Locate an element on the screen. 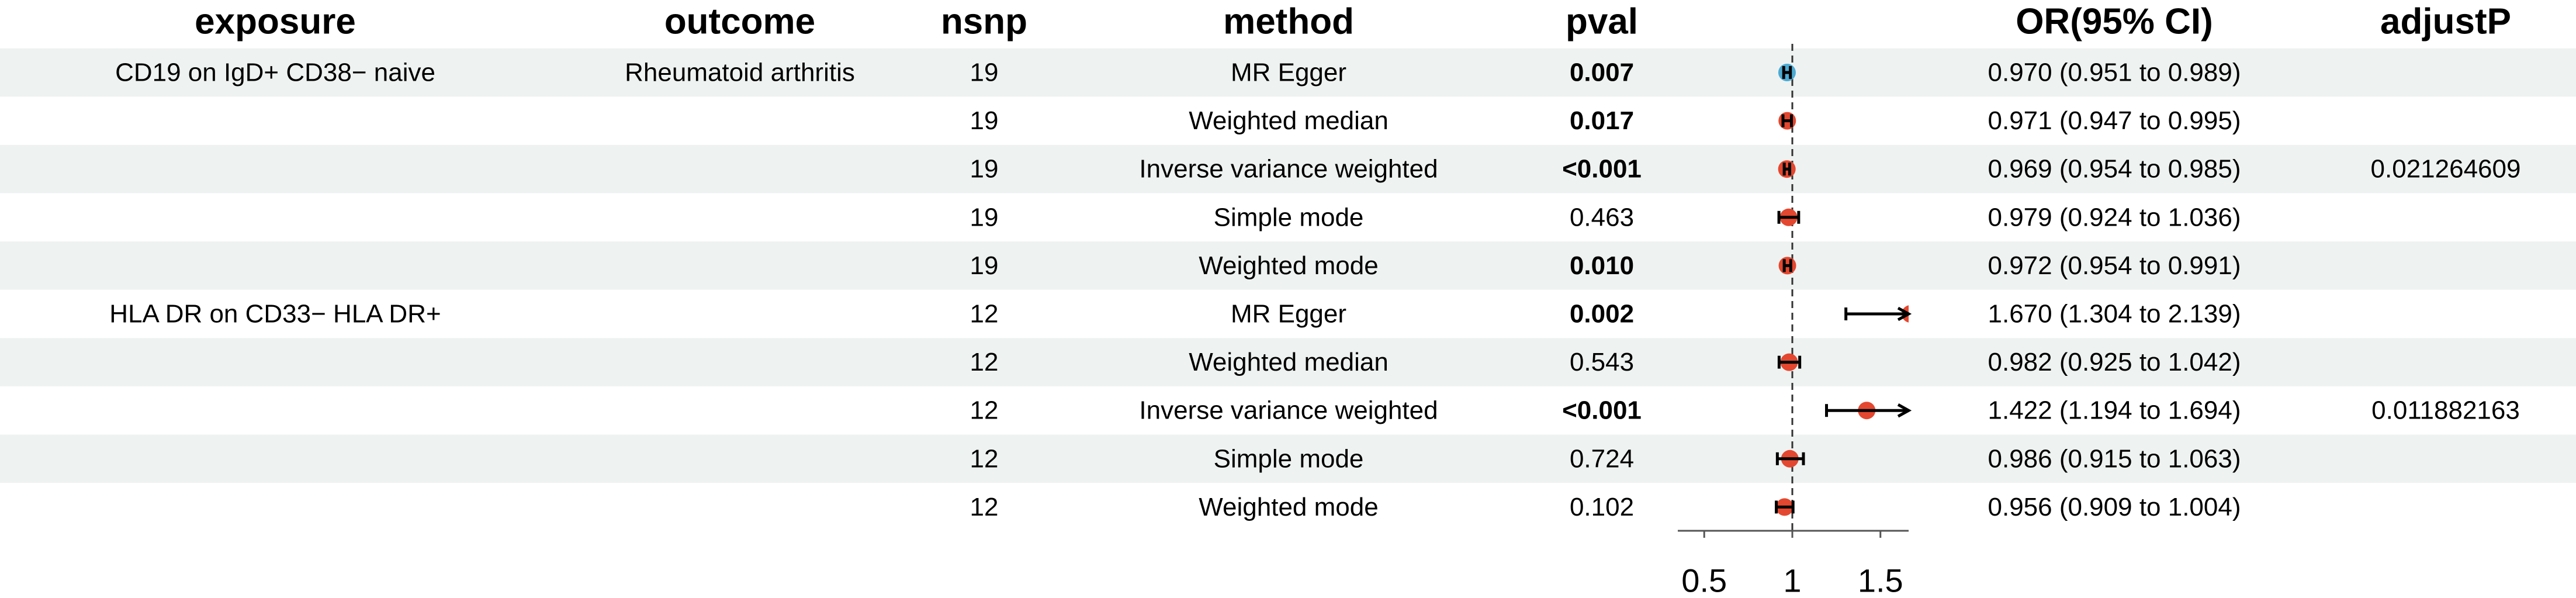 The height and width of the screenshot is (598, 2576). cell-outcome: Rheumatoid arthritis is located at coordinates (740, 73).